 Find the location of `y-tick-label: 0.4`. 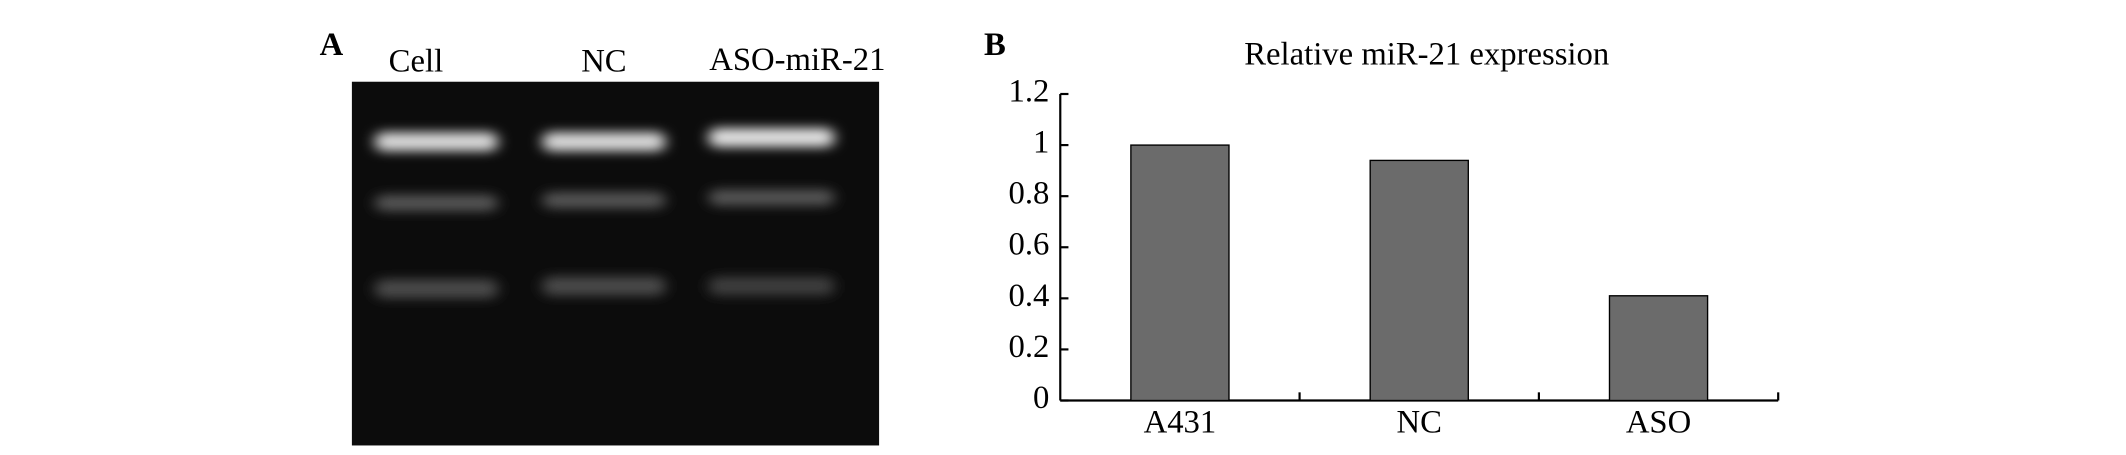

y-tick-label: 0.4 is located at coordinates (1029, 296).